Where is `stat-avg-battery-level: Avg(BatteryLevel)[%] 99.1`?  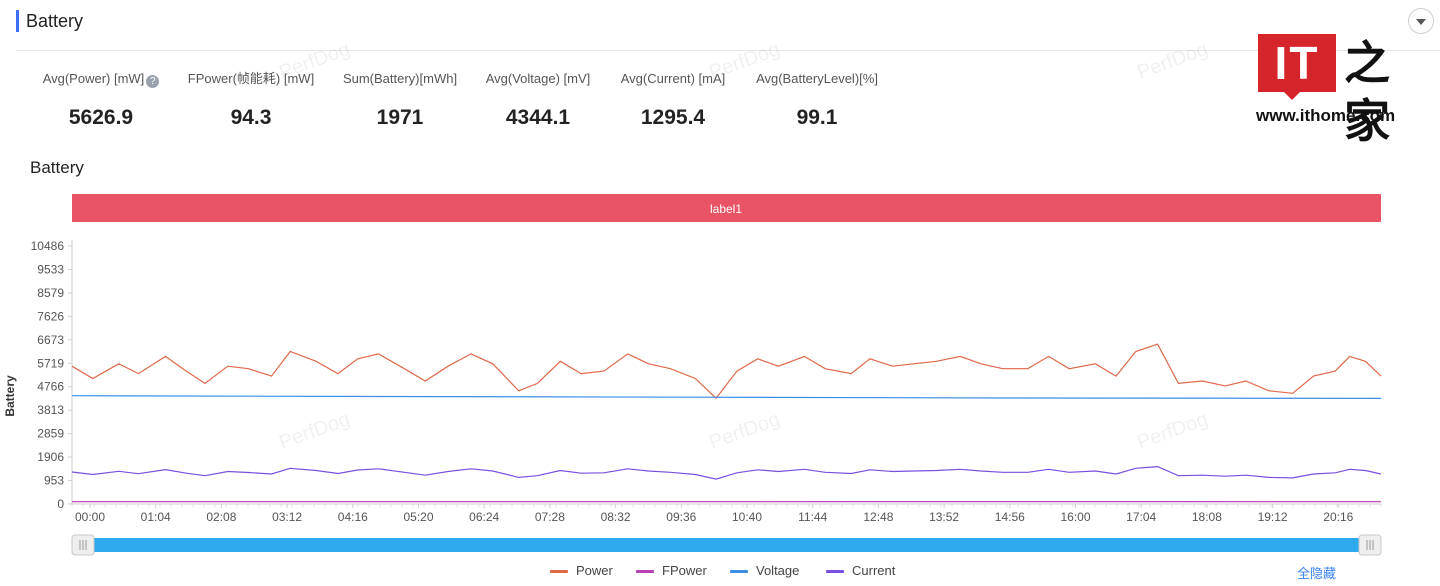 stat-avg-battery-level: Avg(BatteryLevel)[%] 99.1 is located at coordinates (817, 100).